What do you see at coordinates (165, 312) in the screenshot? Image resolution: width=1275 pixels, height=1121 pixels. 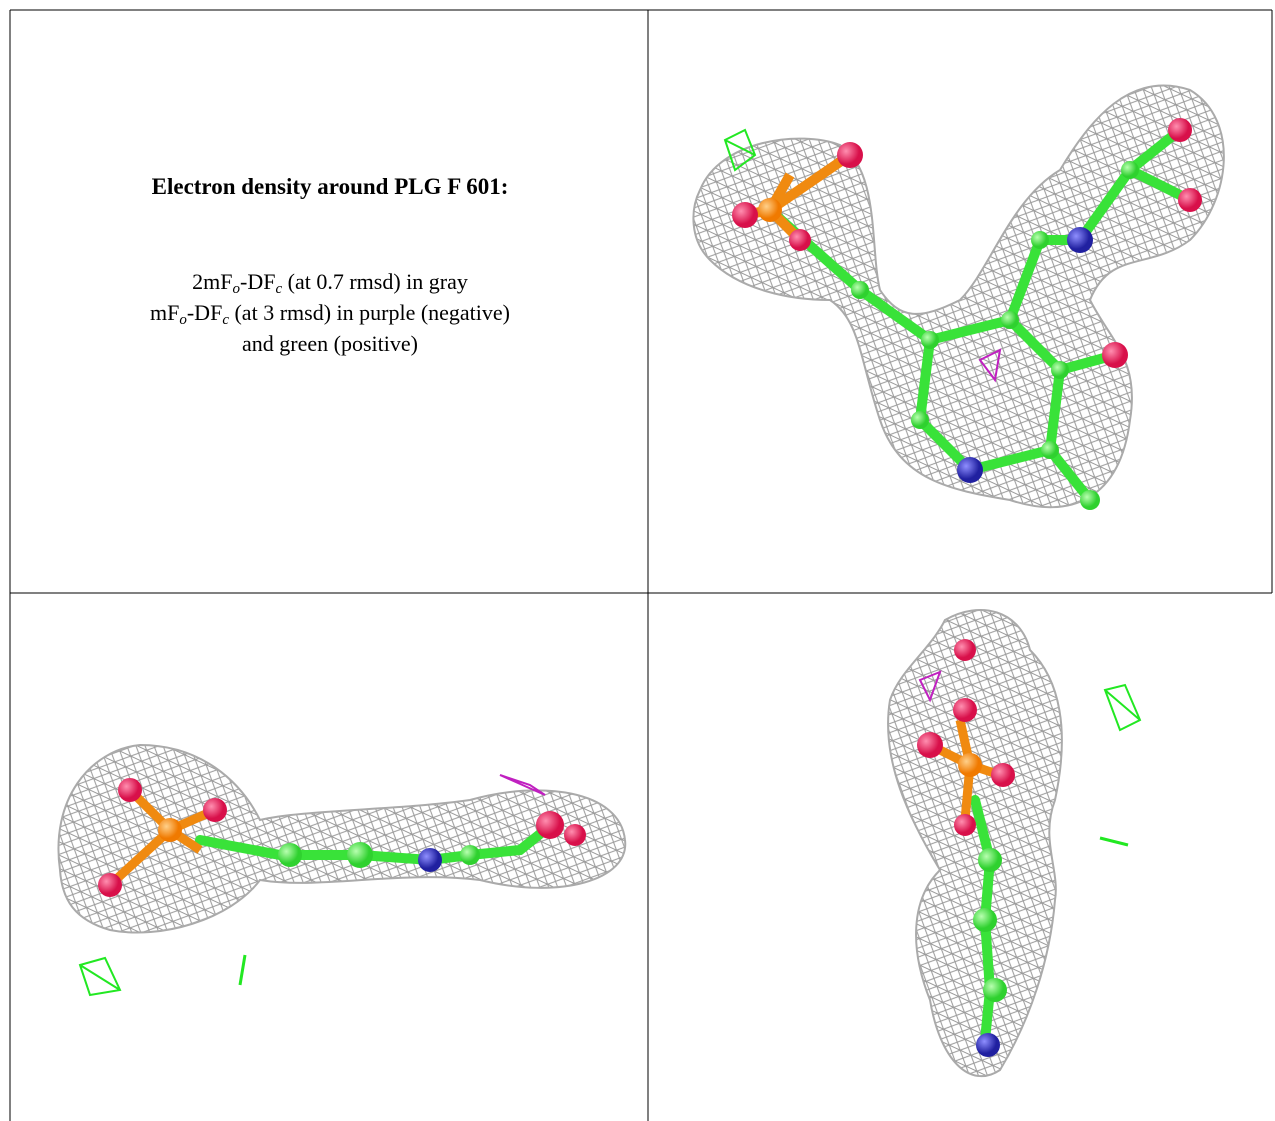 I see `text: mF` at bounding box center [165, 312].